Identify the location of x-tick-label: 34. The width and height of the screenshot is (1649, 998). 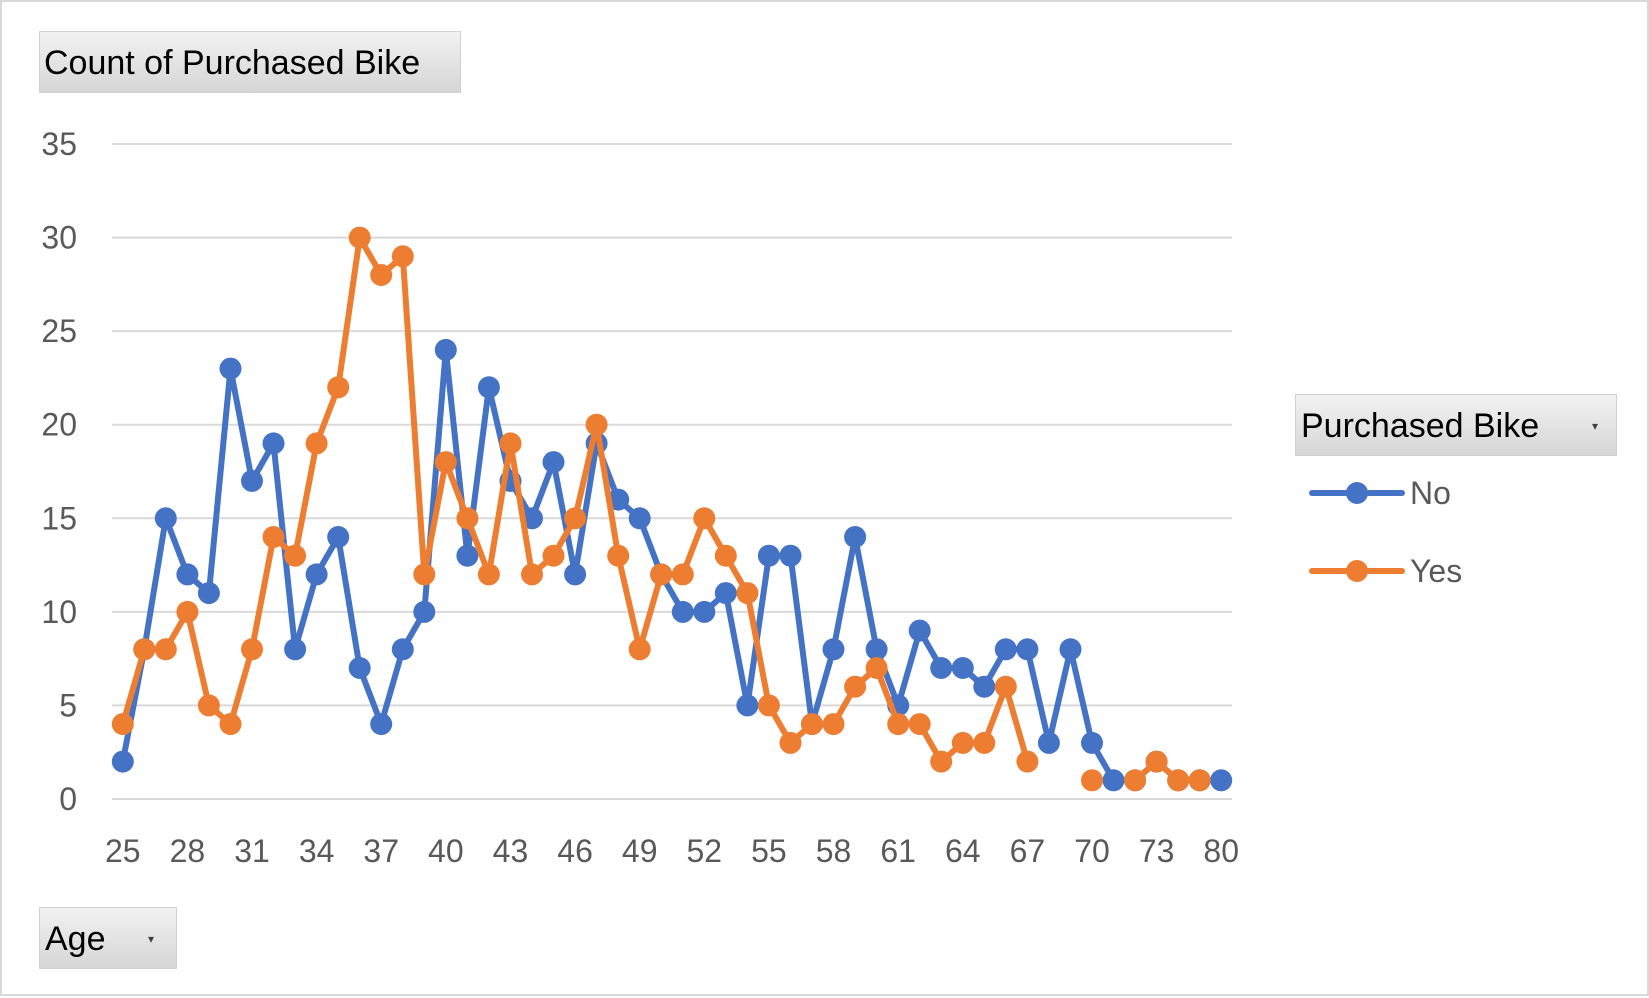
(317, 851).